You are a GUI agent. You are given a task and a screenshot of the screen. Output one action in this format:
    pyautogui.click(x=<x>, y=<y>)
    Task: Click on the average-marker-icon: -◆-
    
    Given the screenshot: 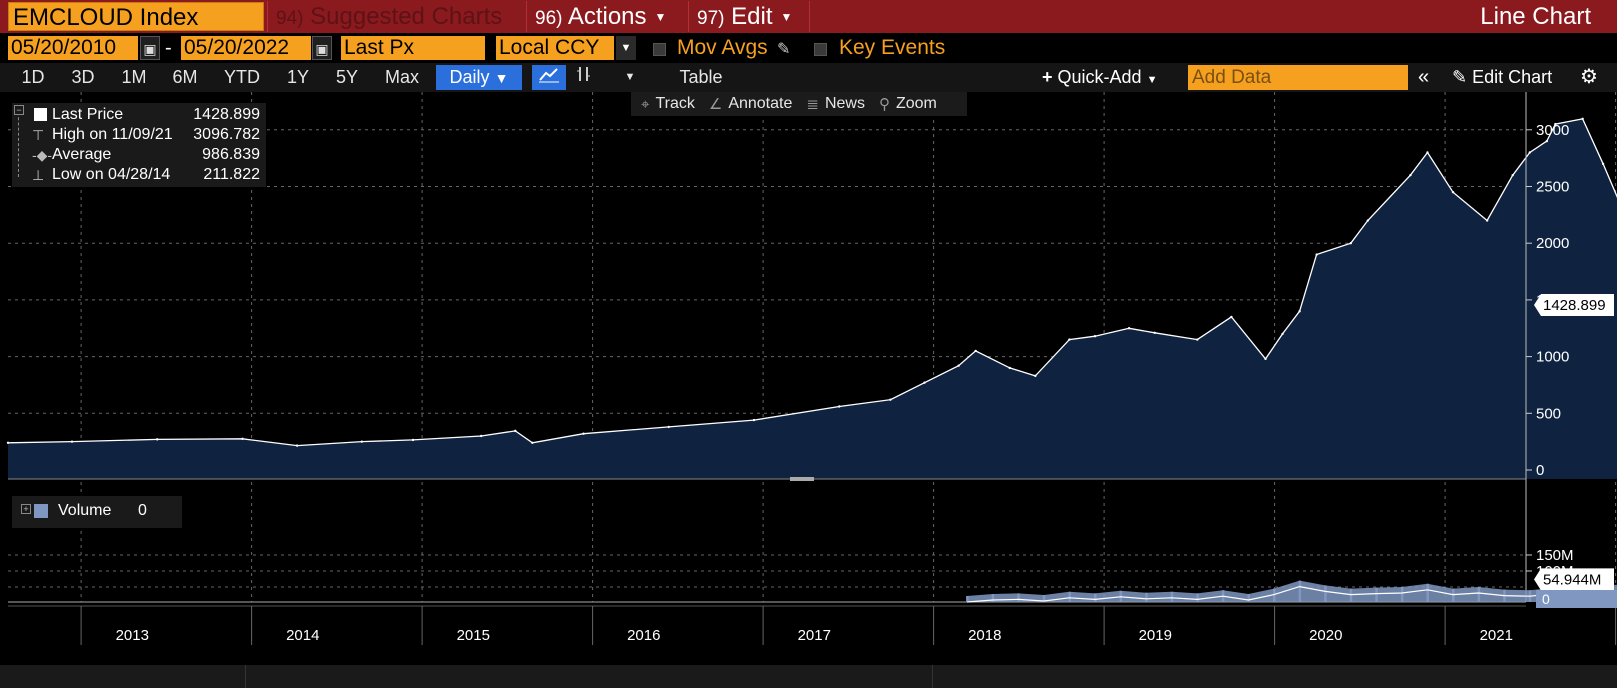 What is the action you would take?
    pyautogui.click(x=42, y=155)
    